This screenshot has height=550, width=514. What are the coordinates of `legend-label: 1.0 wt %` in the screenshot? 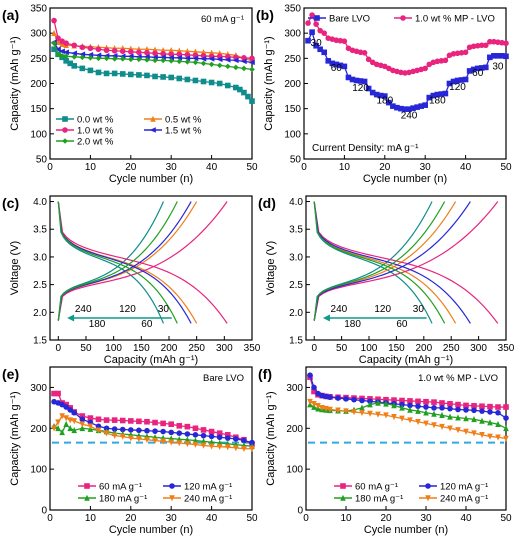 It's located at (95, 131).